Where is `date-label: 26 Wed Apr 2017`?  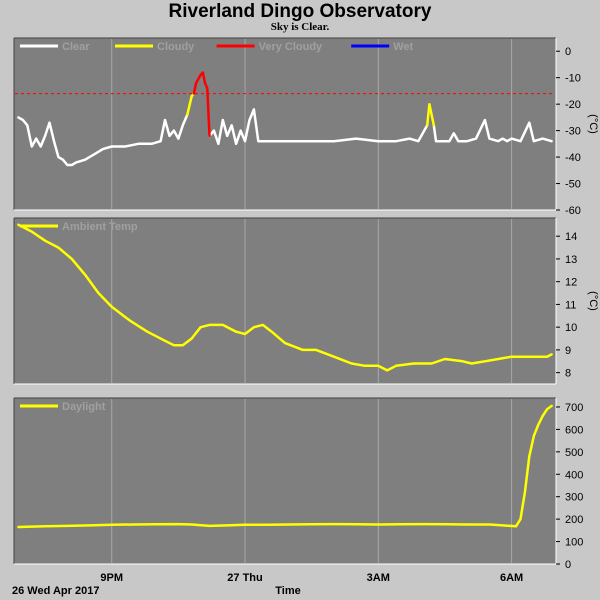 date-label: 26 Wed Apr 2017 is located at coordinates (55, 591).